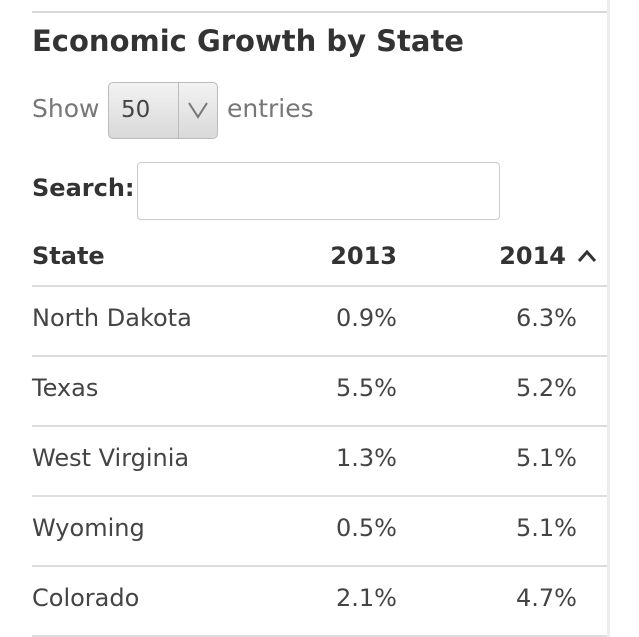  I want to click on border, so click(608, 318).